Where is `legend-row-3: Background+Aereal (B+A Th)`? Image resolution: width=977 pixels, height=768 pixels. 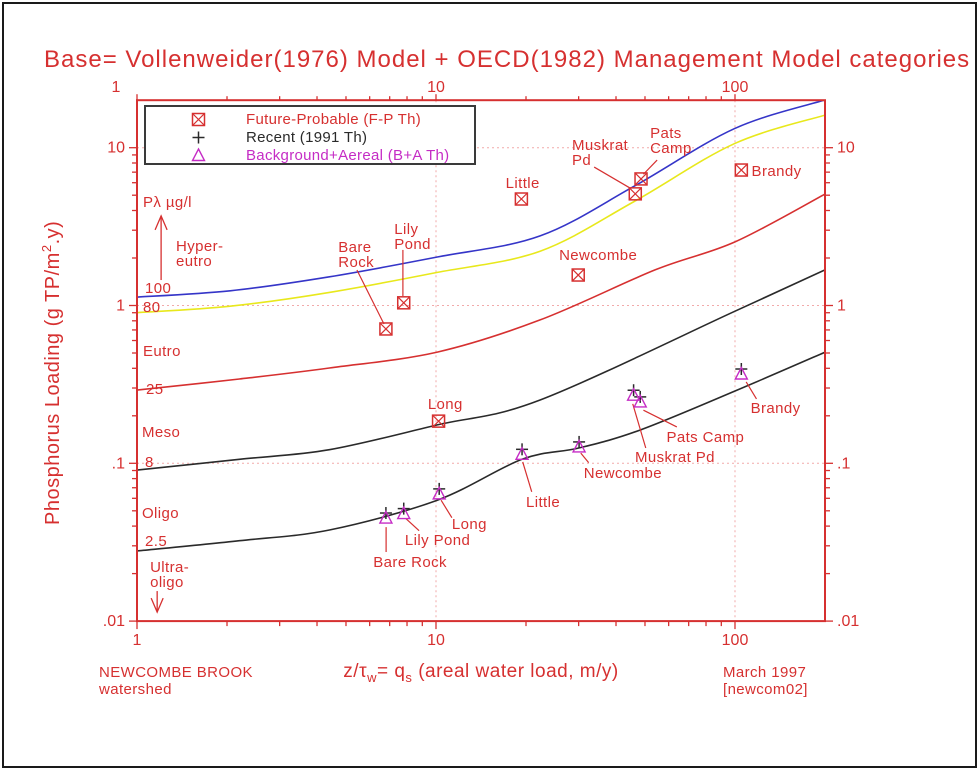
legend-row-3: Background+Aereal (B+A Th) is located at coordinates (310, 155).